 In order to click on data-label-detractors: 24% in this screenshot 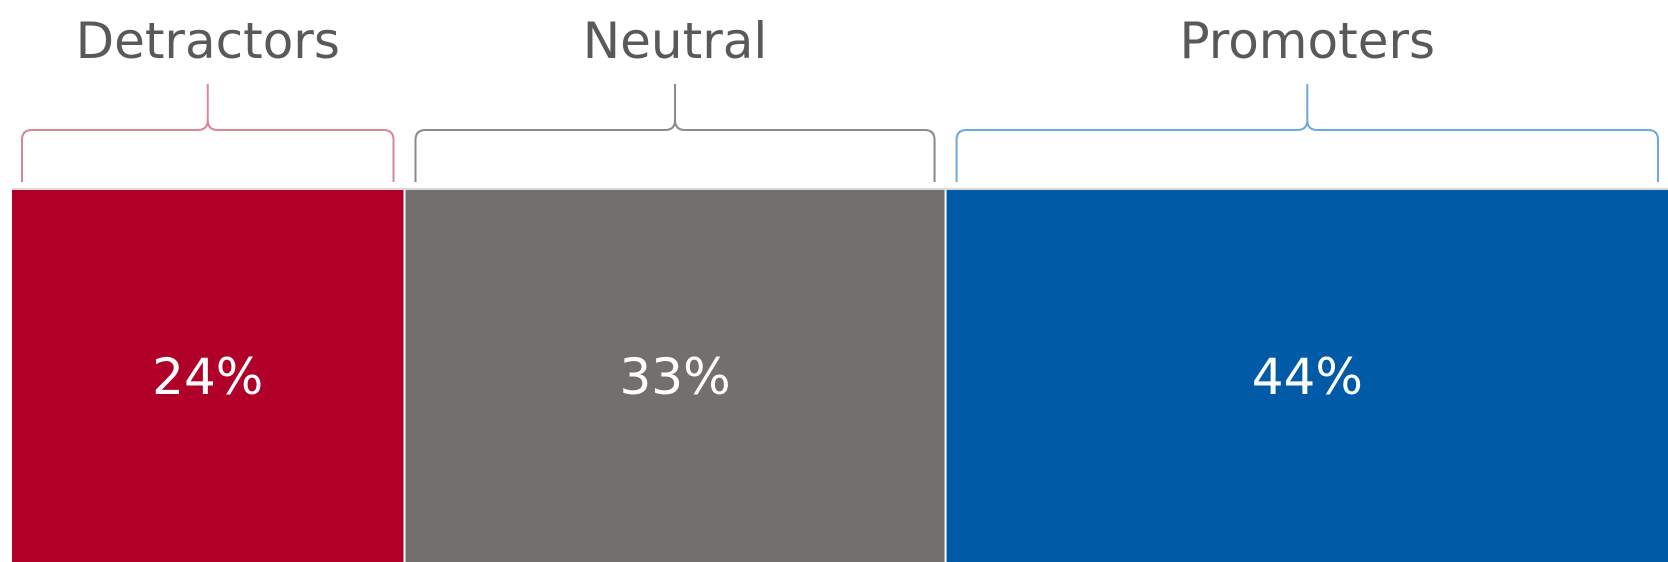, I will do `click(207, 377)`.